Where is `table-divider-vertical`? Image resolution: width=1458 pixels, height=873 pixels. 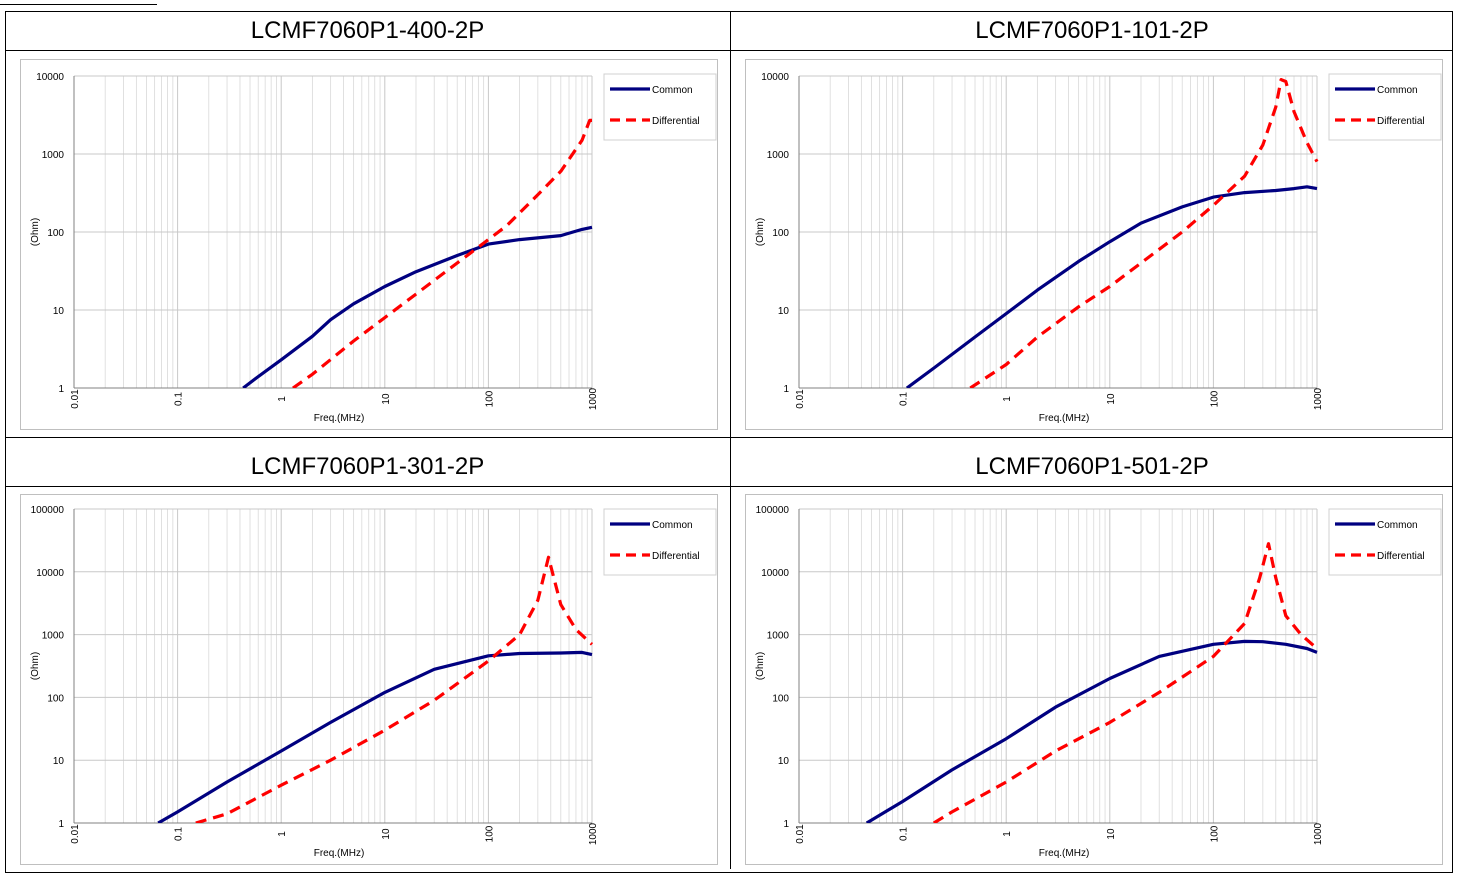
table-divider-vertical is located at coordinates (730, 440).